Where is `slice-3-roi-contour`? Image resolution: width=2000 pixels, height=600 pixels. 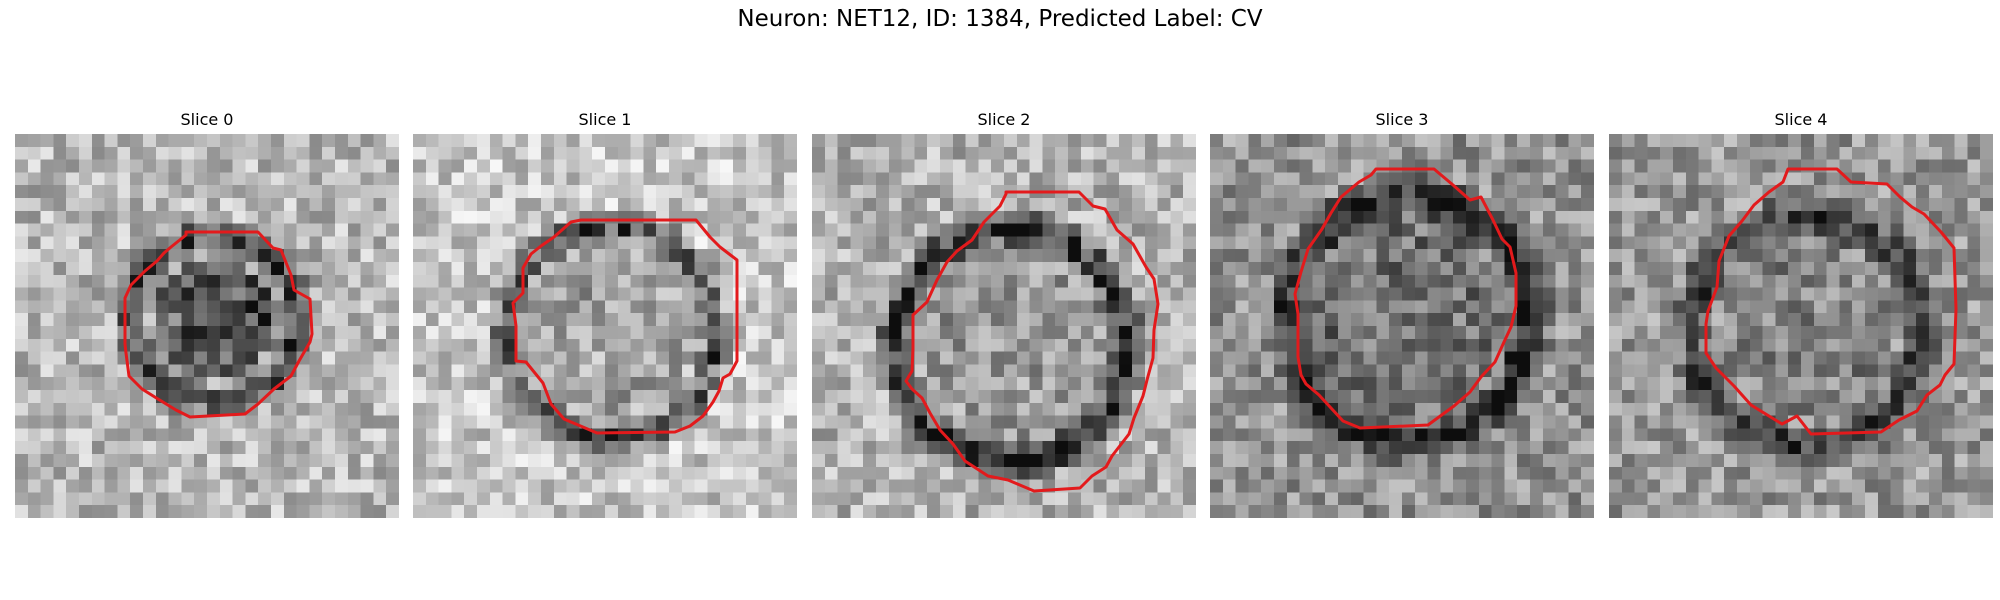 slice-3-roi-contour is located at coordinates (1405, 298).